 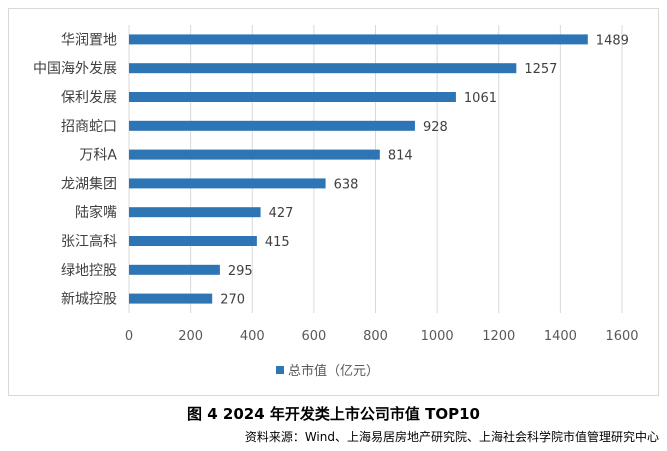 I want to click on legend-label: 总市值（亿元）, so click(x=333, y=371).